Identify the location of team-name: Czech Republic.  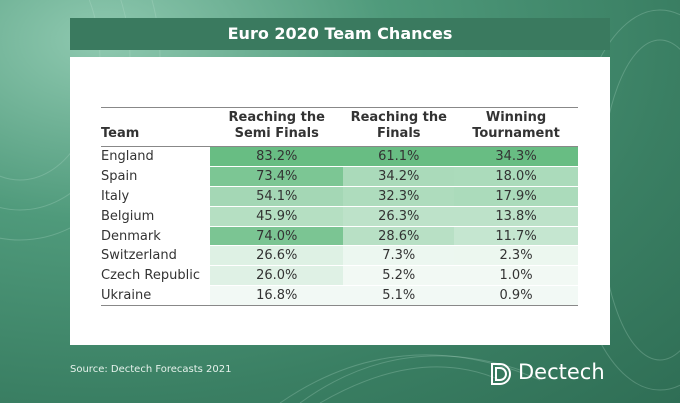
(155, 276).